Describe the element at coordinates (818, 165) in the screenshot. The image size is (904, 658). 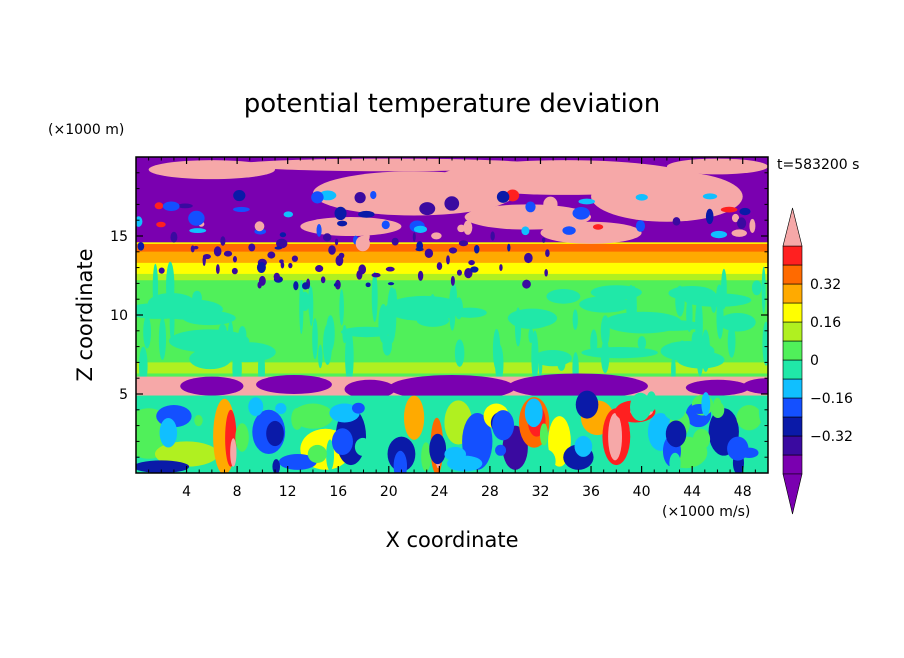
I see `time-label: t=583200 s` at that location.